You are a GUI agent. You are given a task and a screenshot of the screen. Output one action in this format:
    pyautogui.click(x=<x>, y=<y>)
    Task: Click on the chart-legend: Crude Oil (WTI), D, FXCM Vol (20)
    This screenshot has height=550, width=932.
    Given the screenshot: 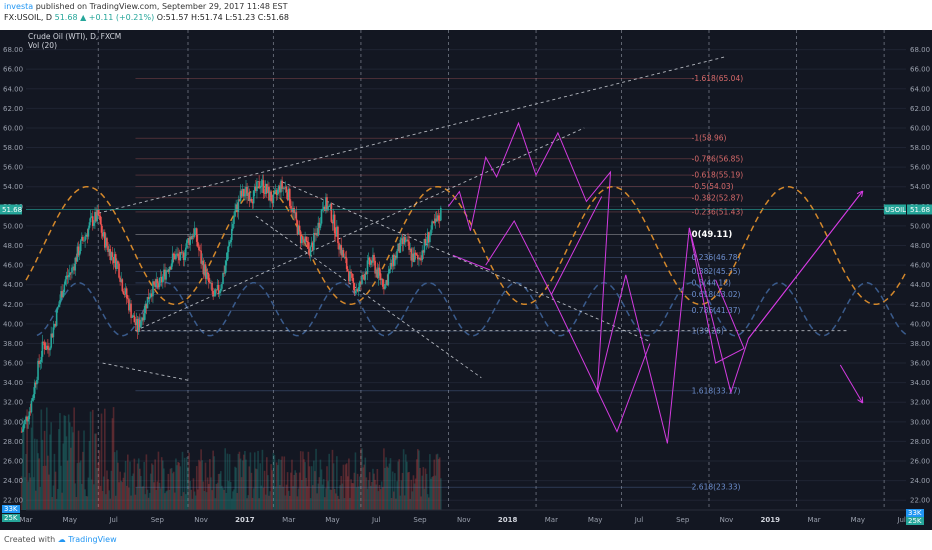 What is the action you would take?
    pyautogui.click(x=74, y=41)
    